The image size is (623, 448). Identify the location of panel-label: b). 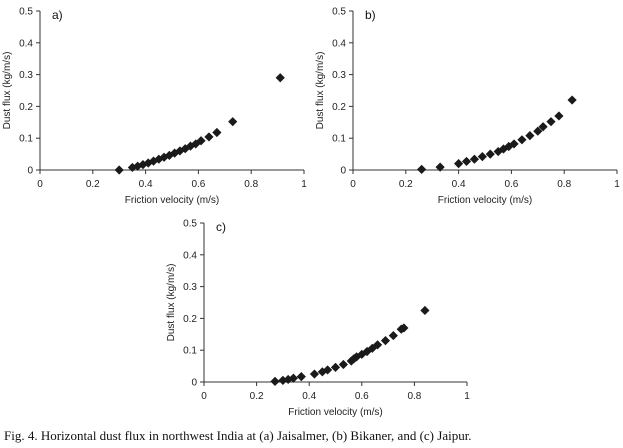
(370, 15).